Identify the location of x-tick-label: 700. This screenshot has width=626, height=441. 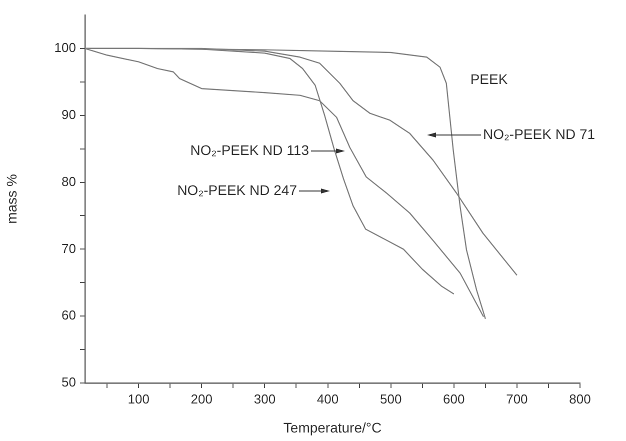
(517, 398).